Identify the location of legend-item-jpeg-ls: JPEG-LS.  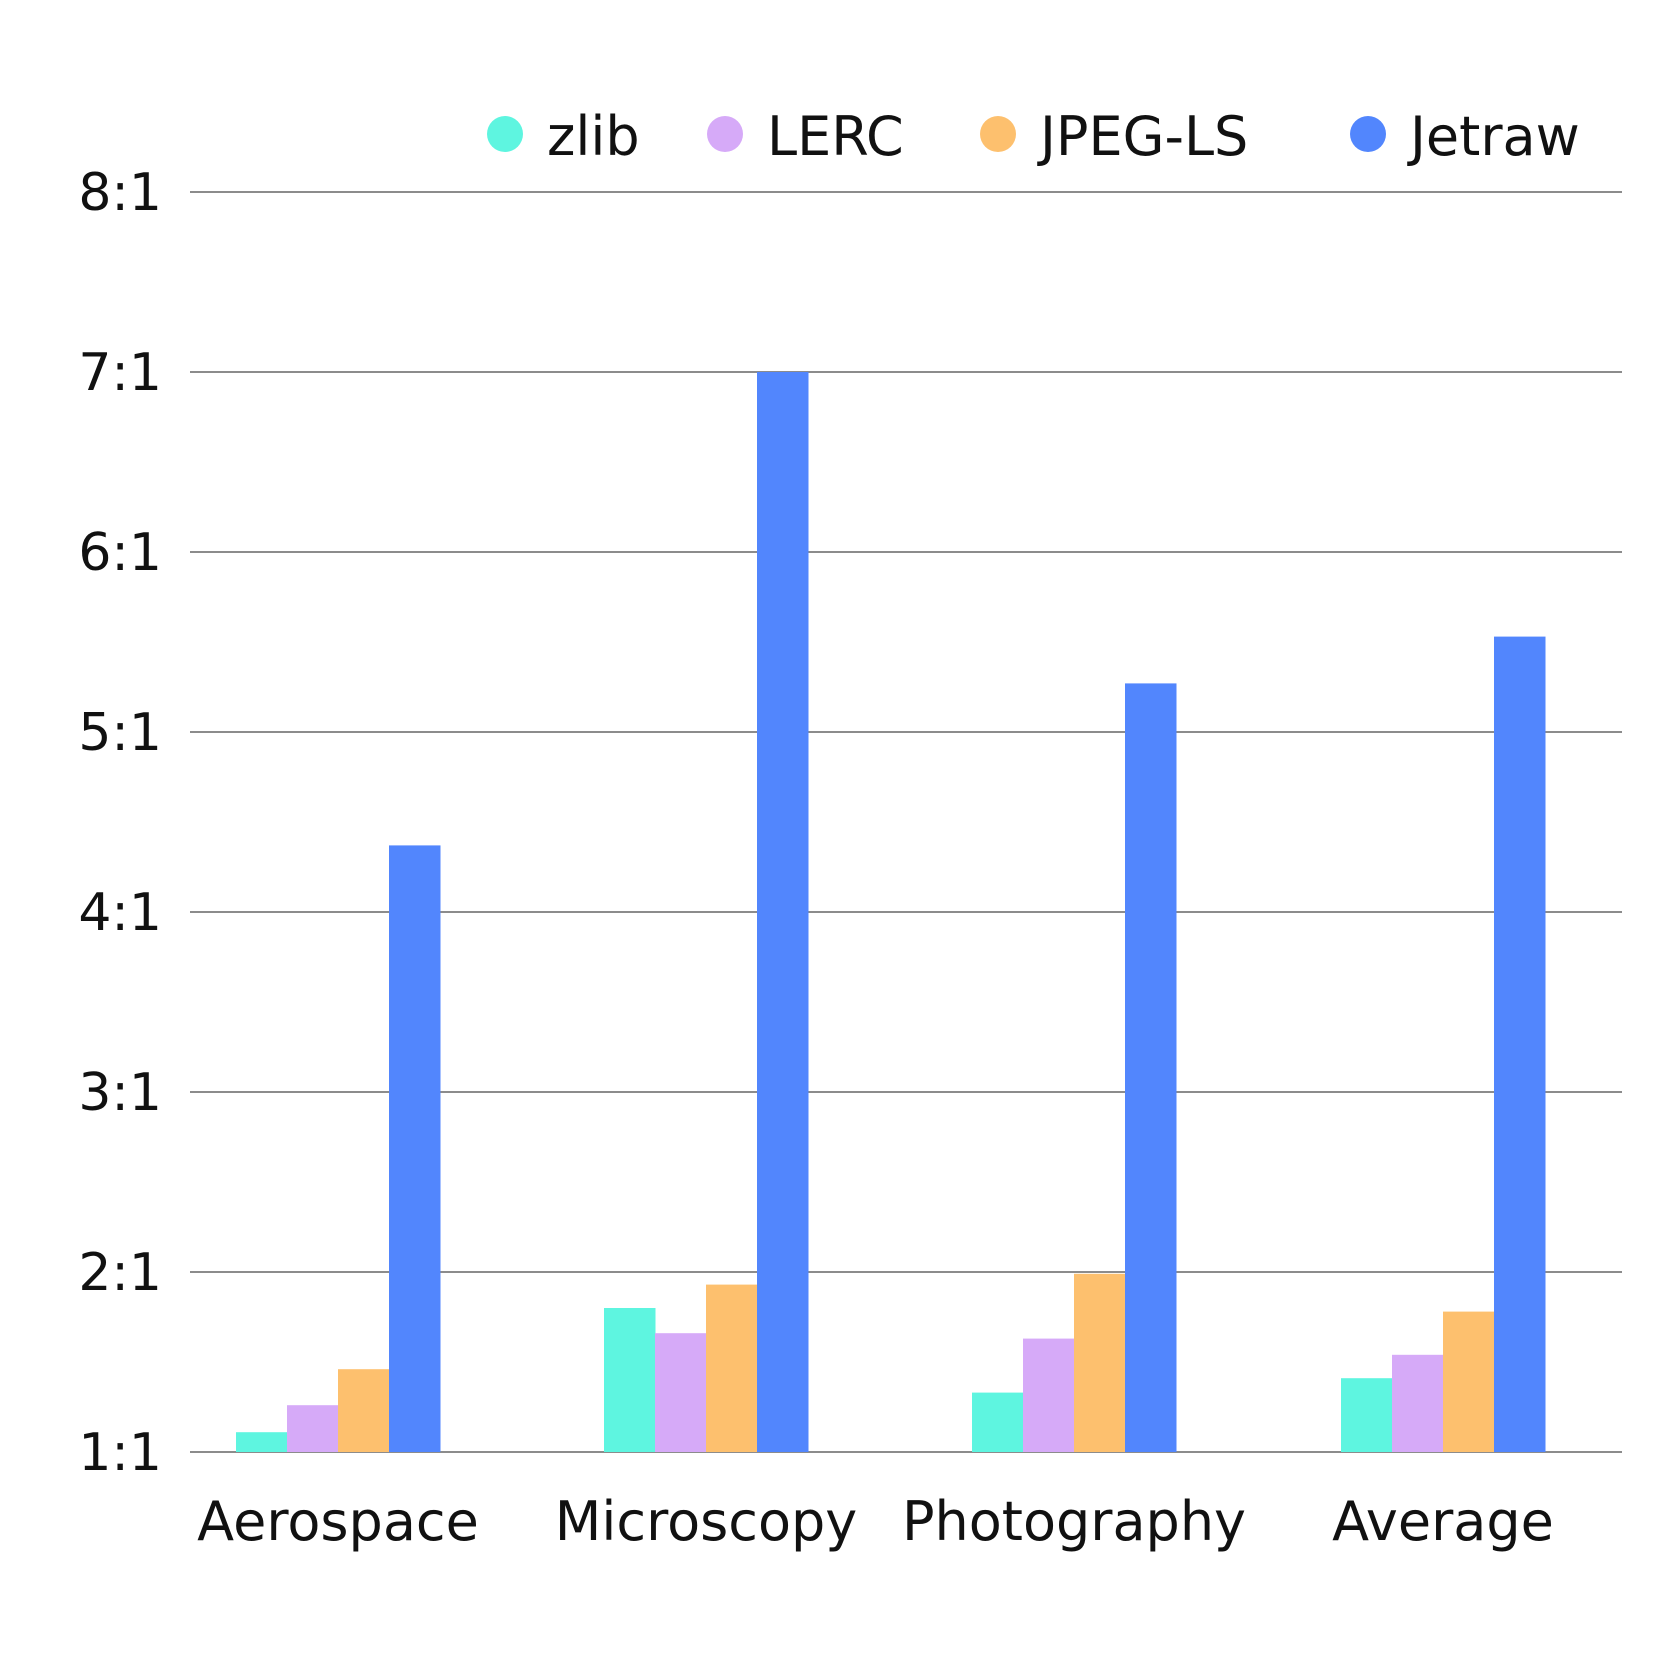
(1114, 136).